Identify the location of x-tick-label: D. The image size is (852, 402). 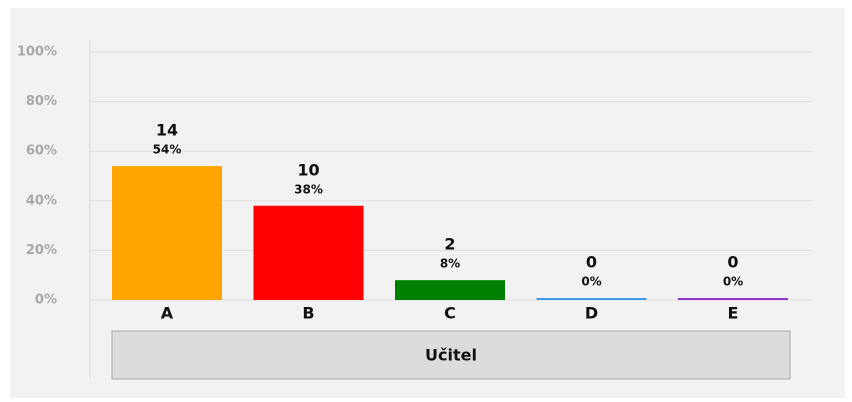
(591, 313).